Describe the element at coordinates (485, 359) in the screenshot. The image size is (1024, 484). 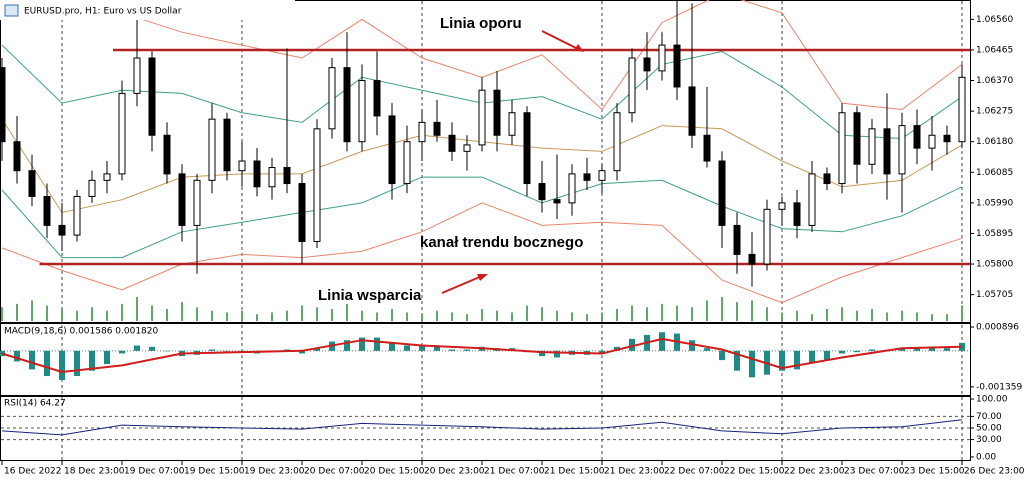
I see `macd-panel` at that location.